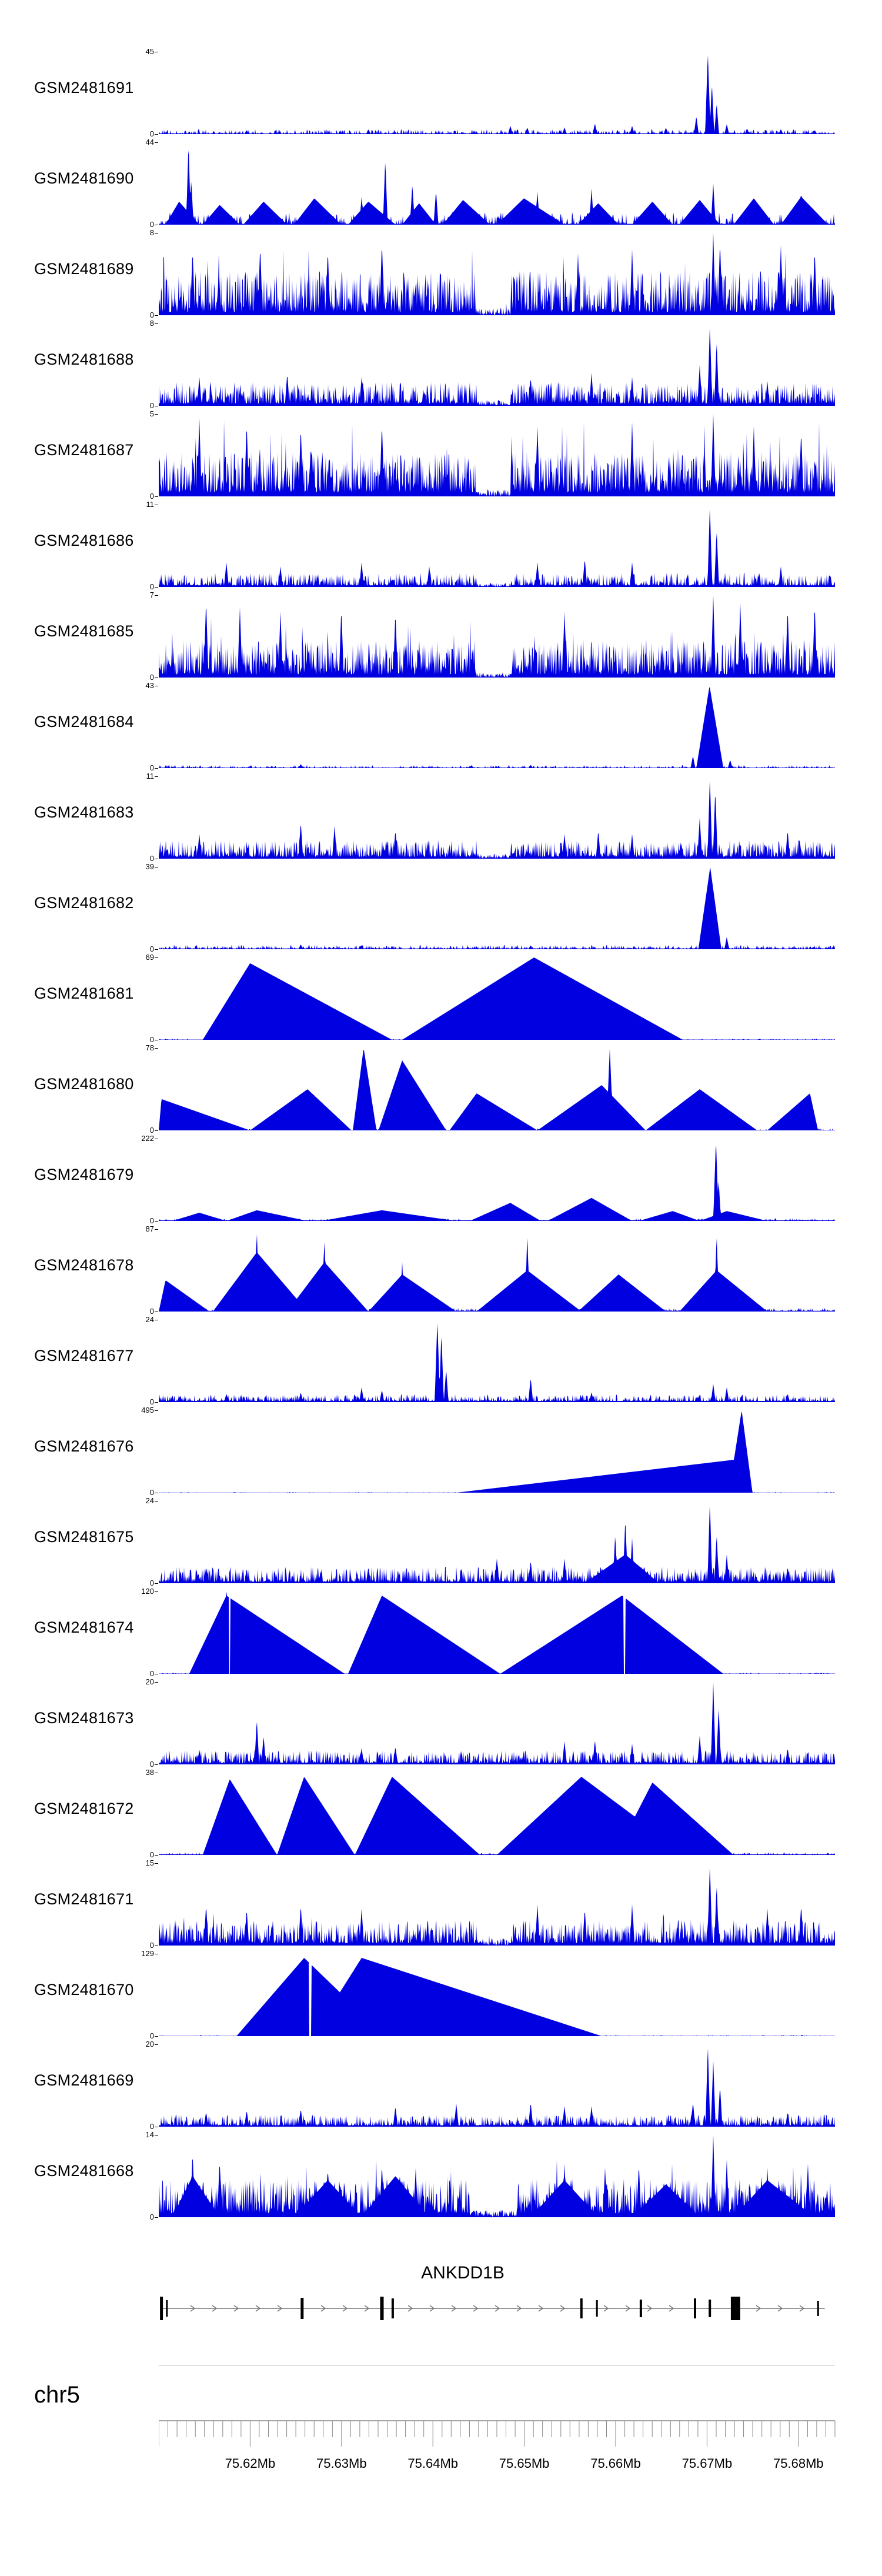  I want to click on track-label: GSM2481677, so click(84, 1355).